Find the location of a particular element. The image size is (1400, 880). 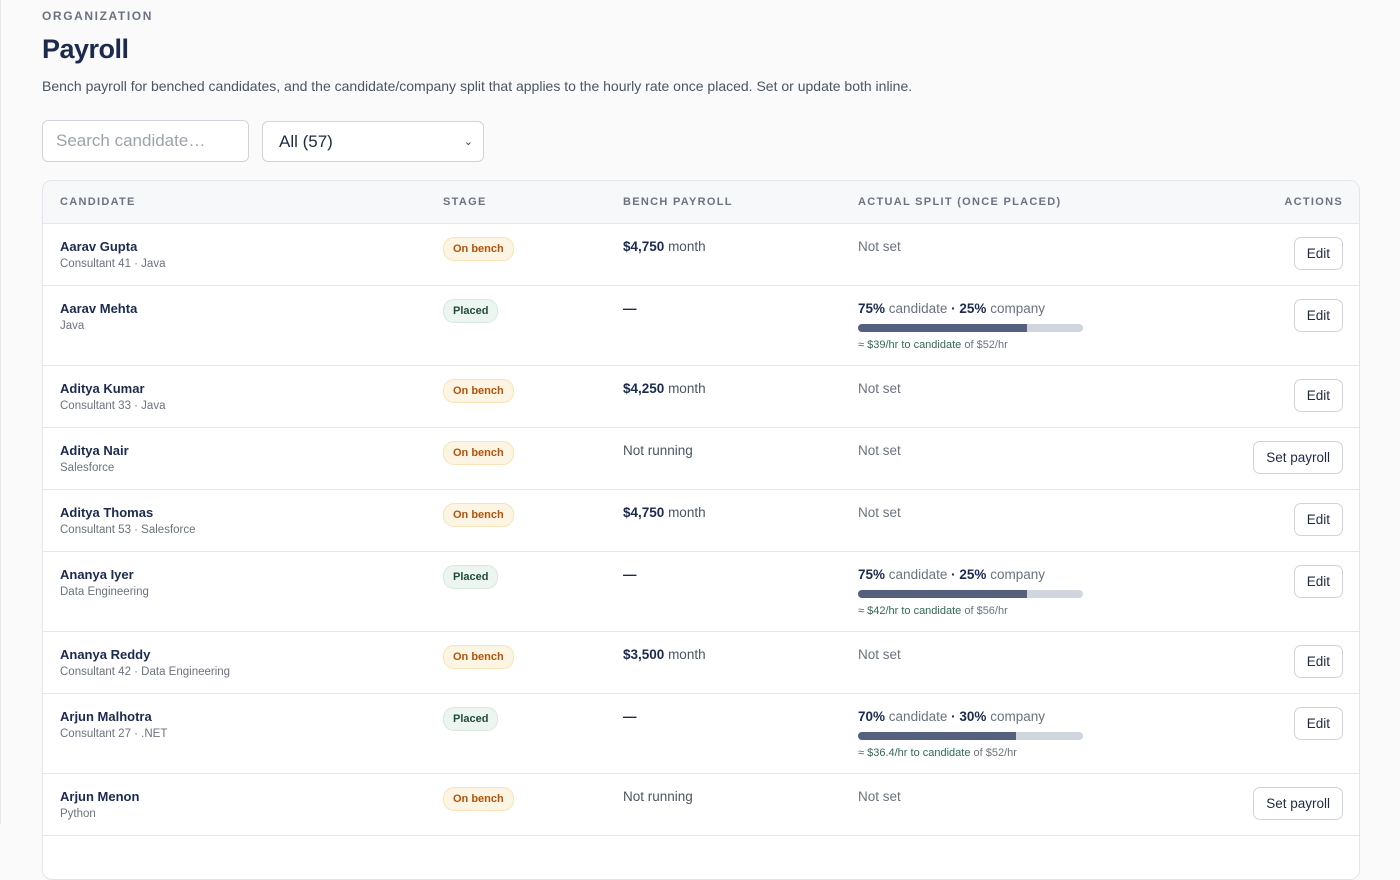

candidate-name: Arjun Malhotra is located at coordinates (106, 716).